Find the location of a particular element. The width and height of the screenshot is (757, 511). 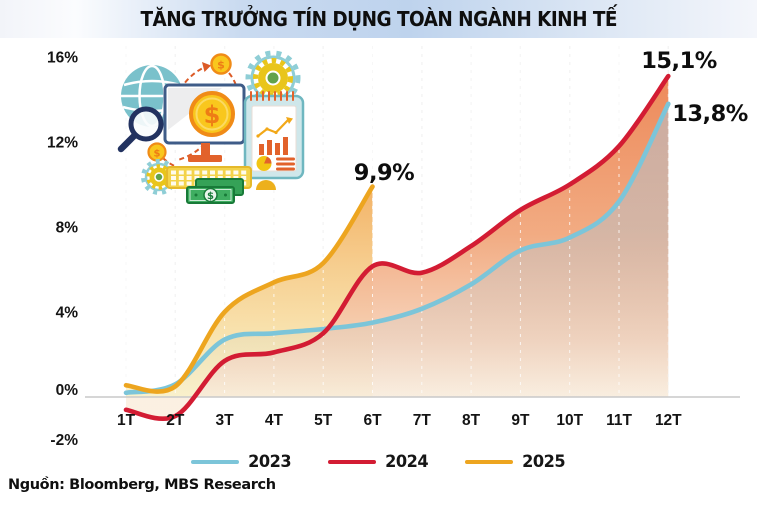

legend-swatch-2023 is located at coordinates (214, 462).